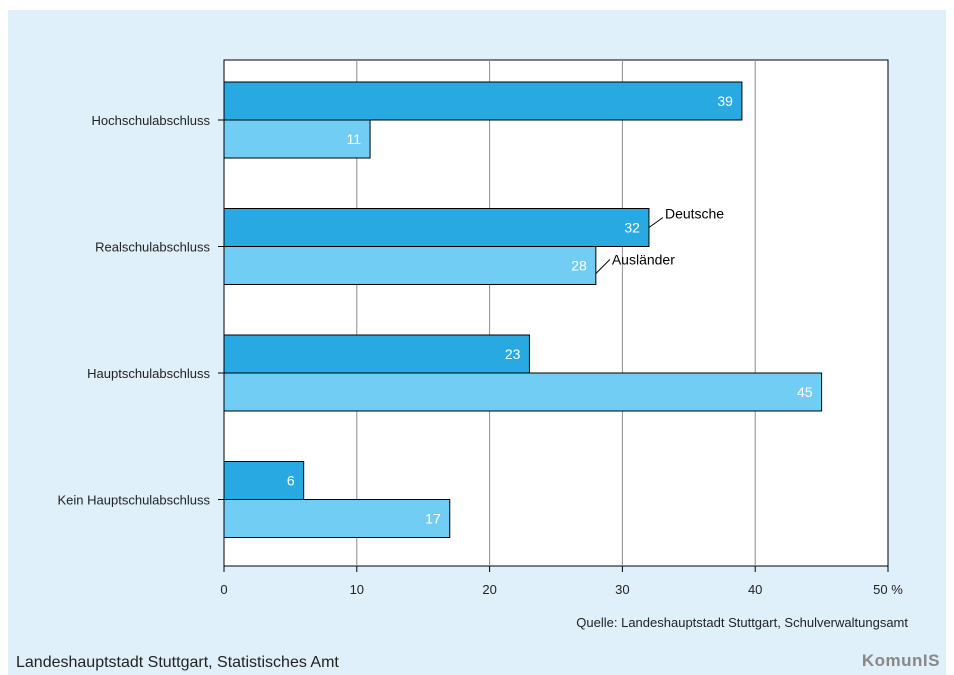 The image size is (954, 675). Describe the element at coordinates (579, 266) in the screenshot. I see `data-label: 28` at that location.